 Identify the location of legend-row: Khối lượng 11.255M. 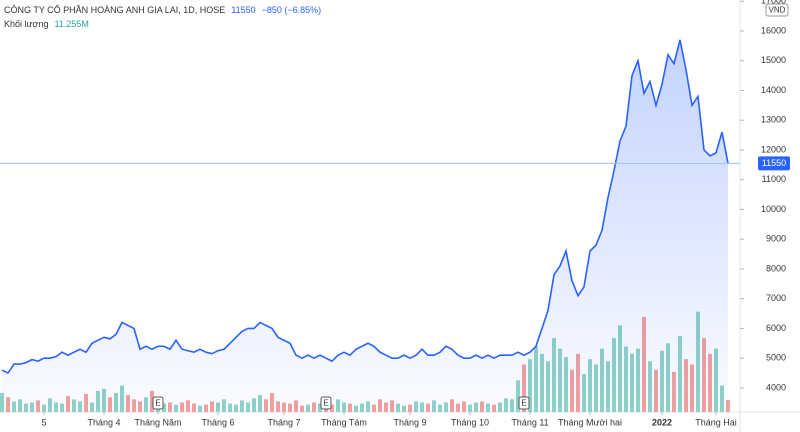
(162, 24).